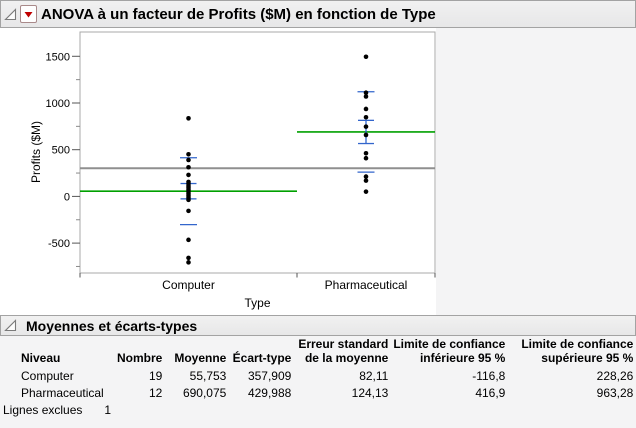 The image size is (636, 428). What do you see at coordinates (449, 351) in the screenshot?
I see `stats-table-header-cell: Limite de confiance inférieure 95 %` at bounding box center [449, 351].